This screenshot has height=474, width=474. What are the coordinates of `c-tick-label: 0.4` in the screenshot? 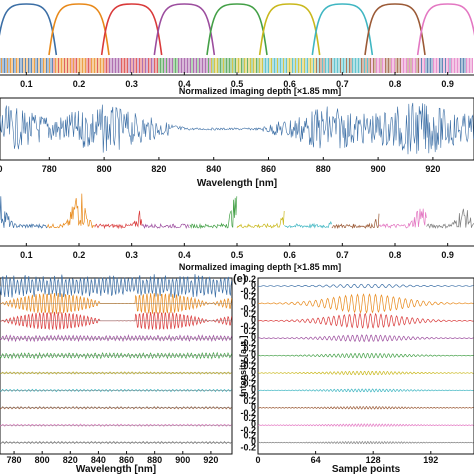 It's located at (184, 255).